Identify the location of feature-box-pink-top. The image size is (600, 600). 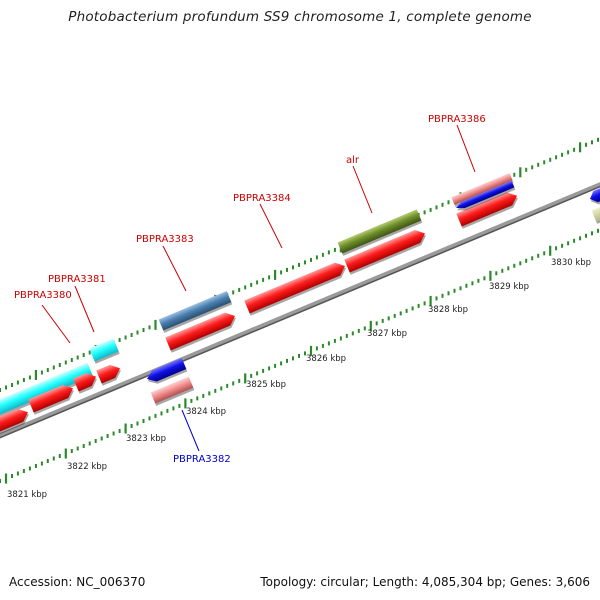
(482, 190).